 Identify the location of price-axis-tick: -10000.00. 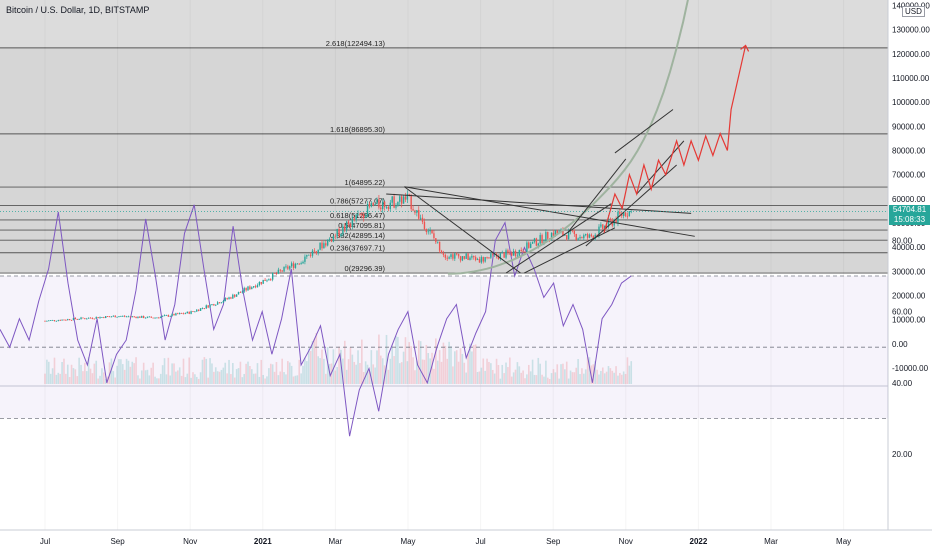
(910, 368).